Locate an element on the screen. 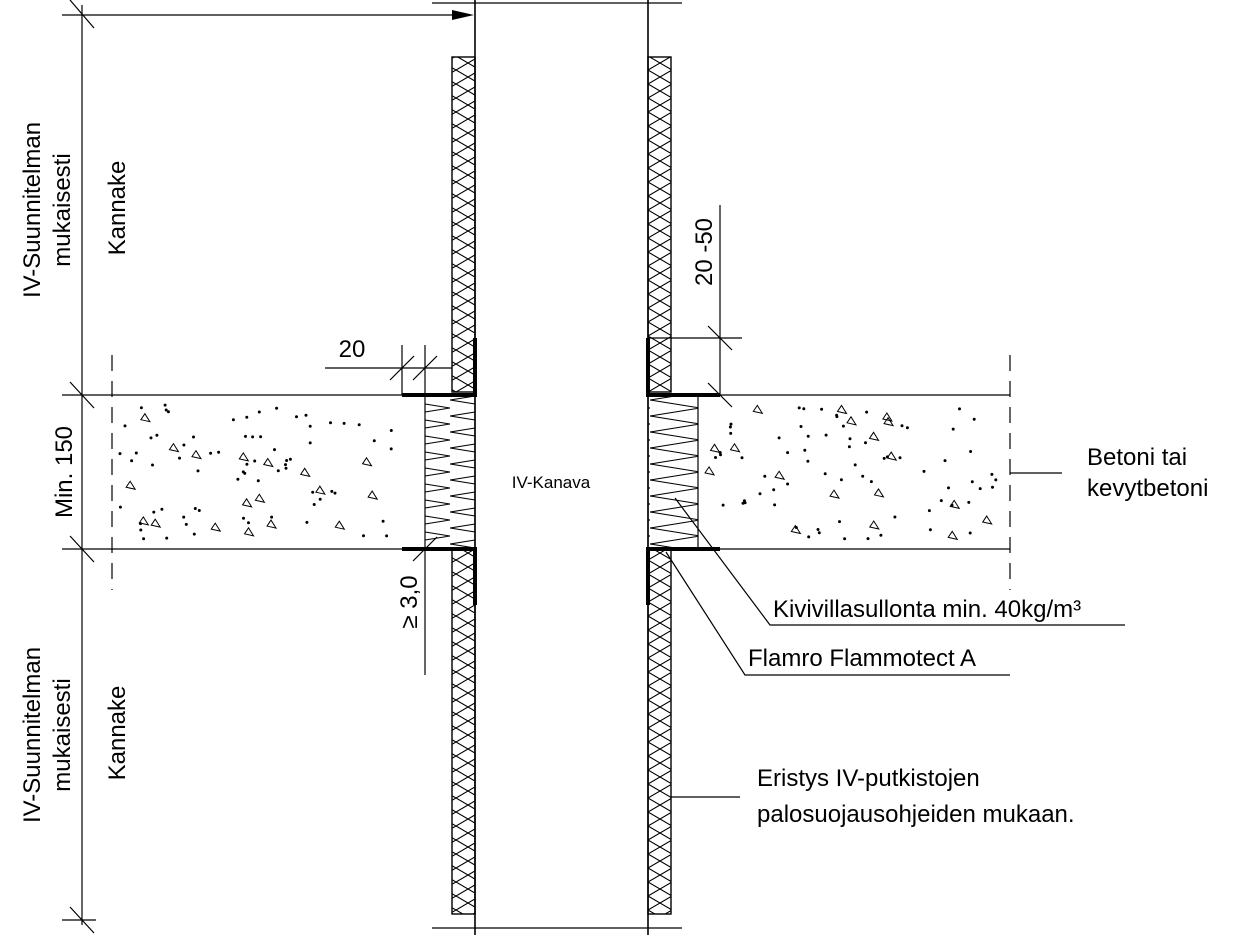  label-eristys: Eristys IV-putkistojen is located at coordinates (868, 778).